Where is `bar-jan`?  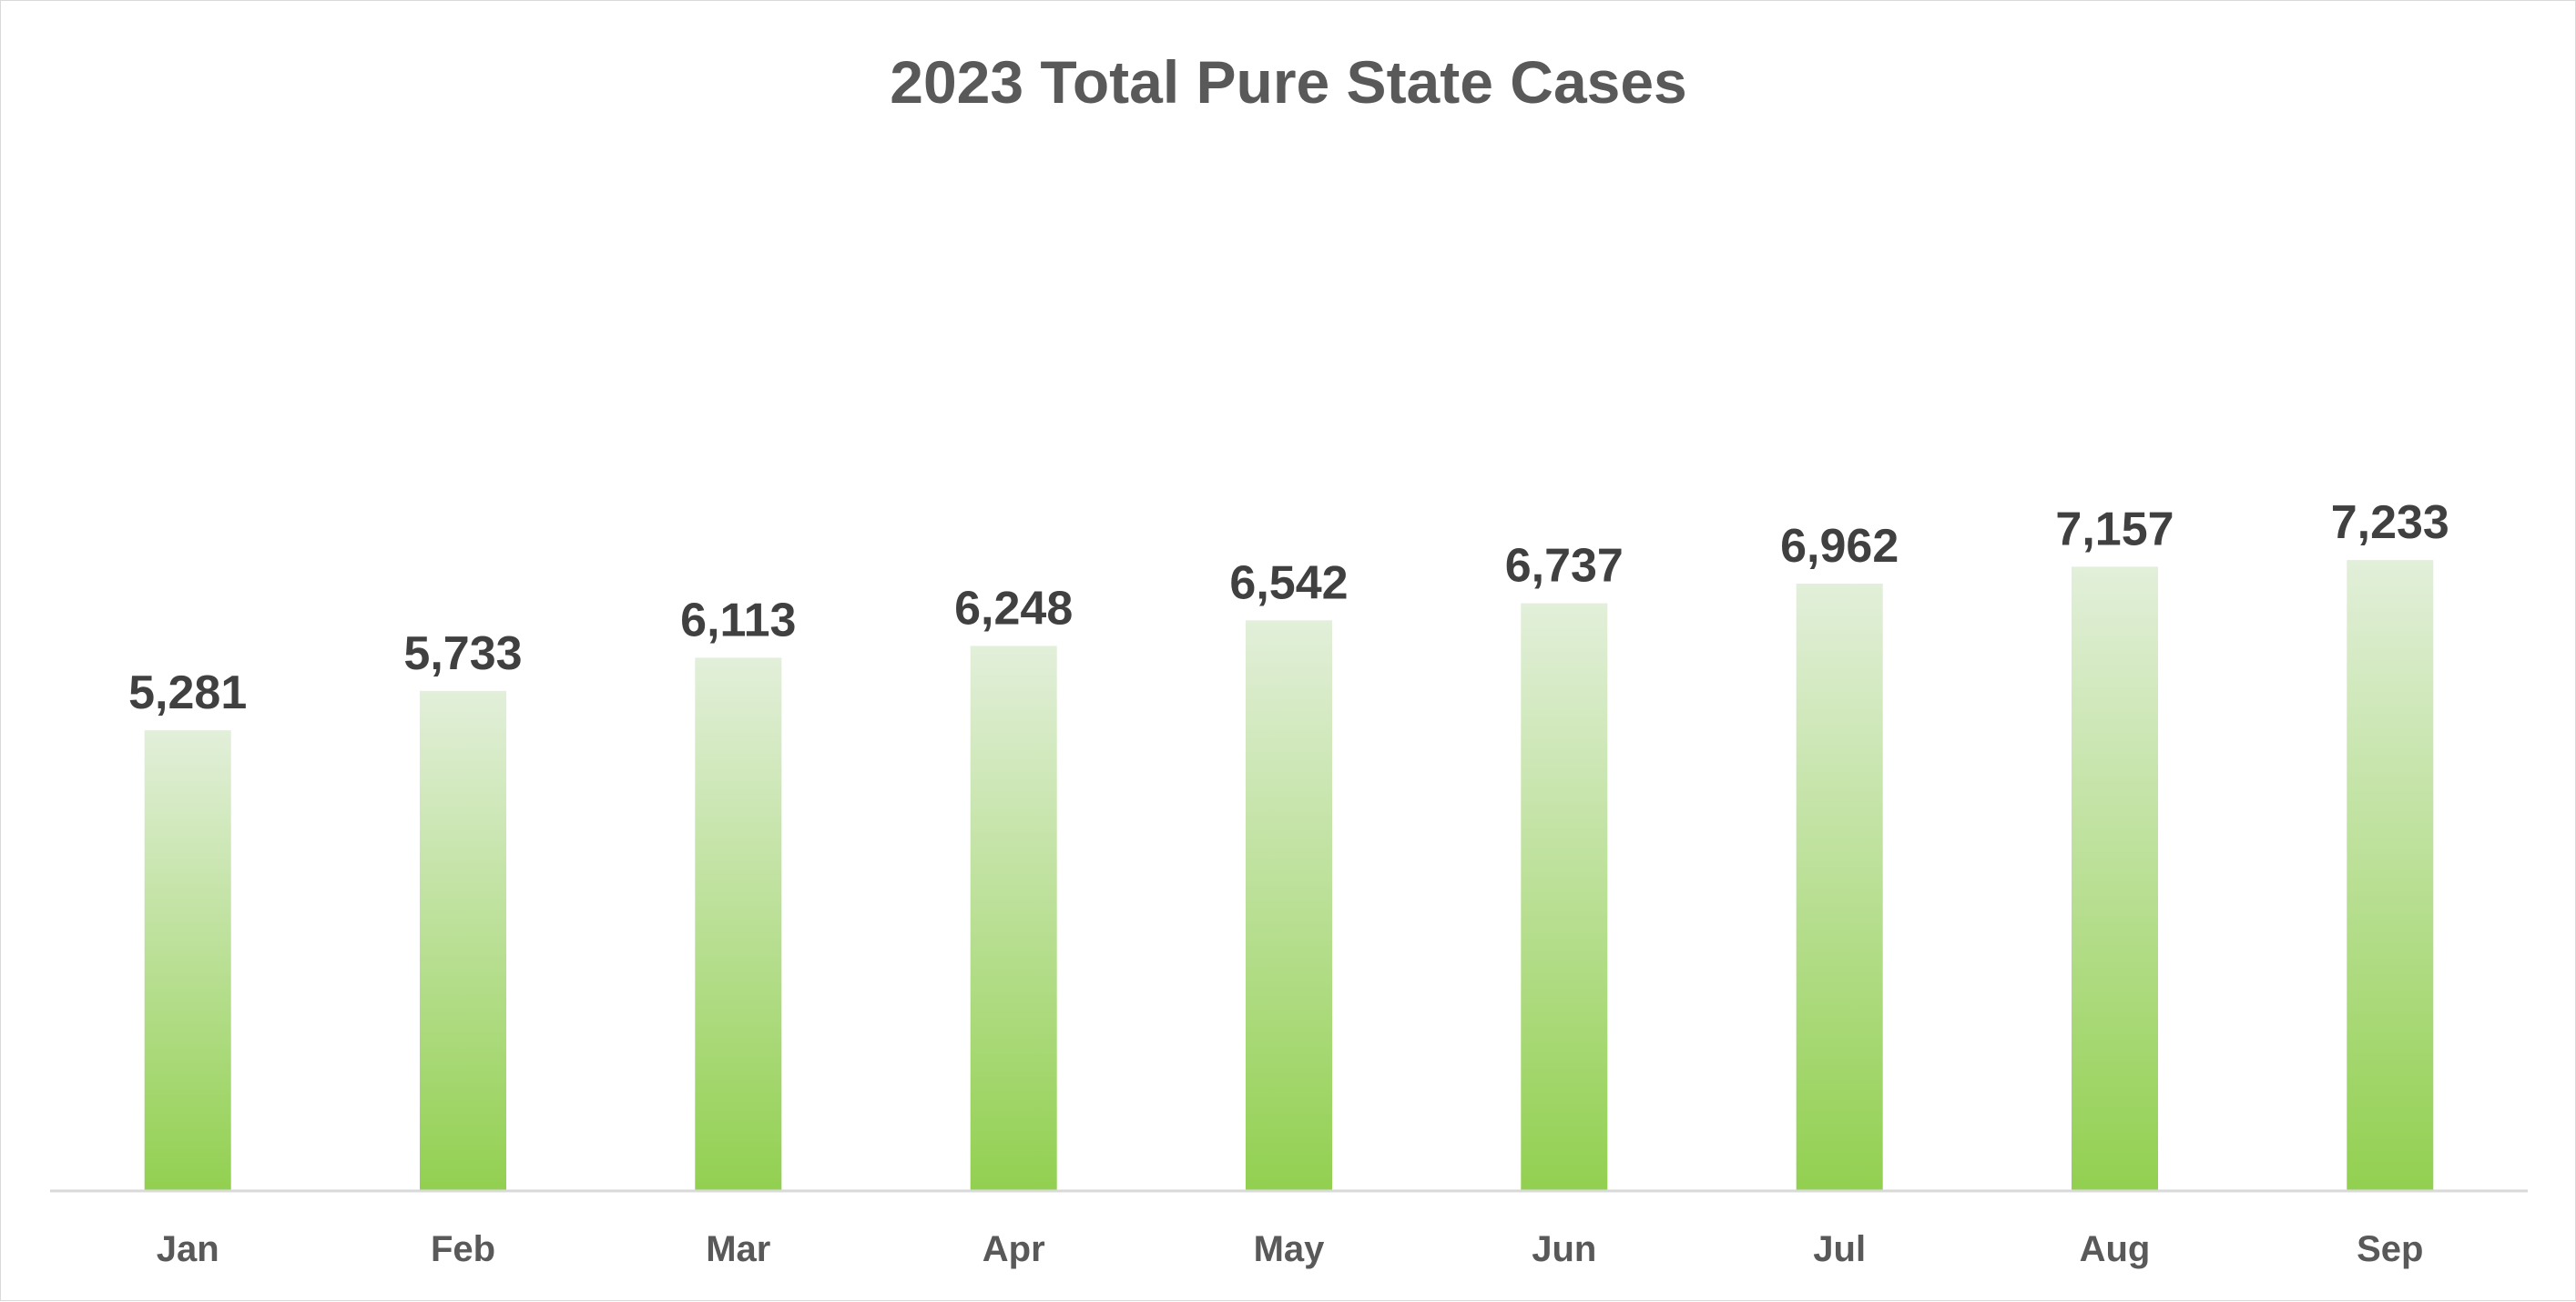 bar-jan is located at coordinates (187, 960).